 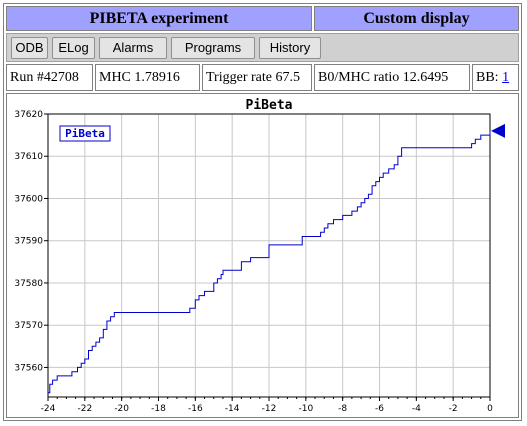 I want to click on elog-button: ELog, so click(x=73, y=48).